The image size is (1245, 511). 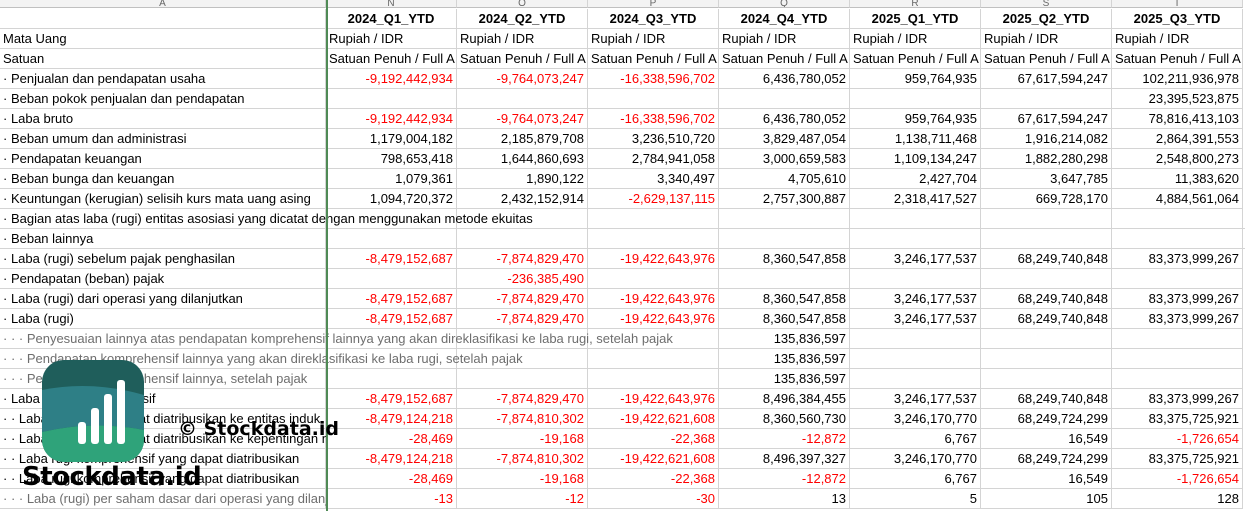 What do you see at coordinates (915, 399) in the screenshot?
I see `value-cell: 3,246,177,537` at bounding box center [915, 399].